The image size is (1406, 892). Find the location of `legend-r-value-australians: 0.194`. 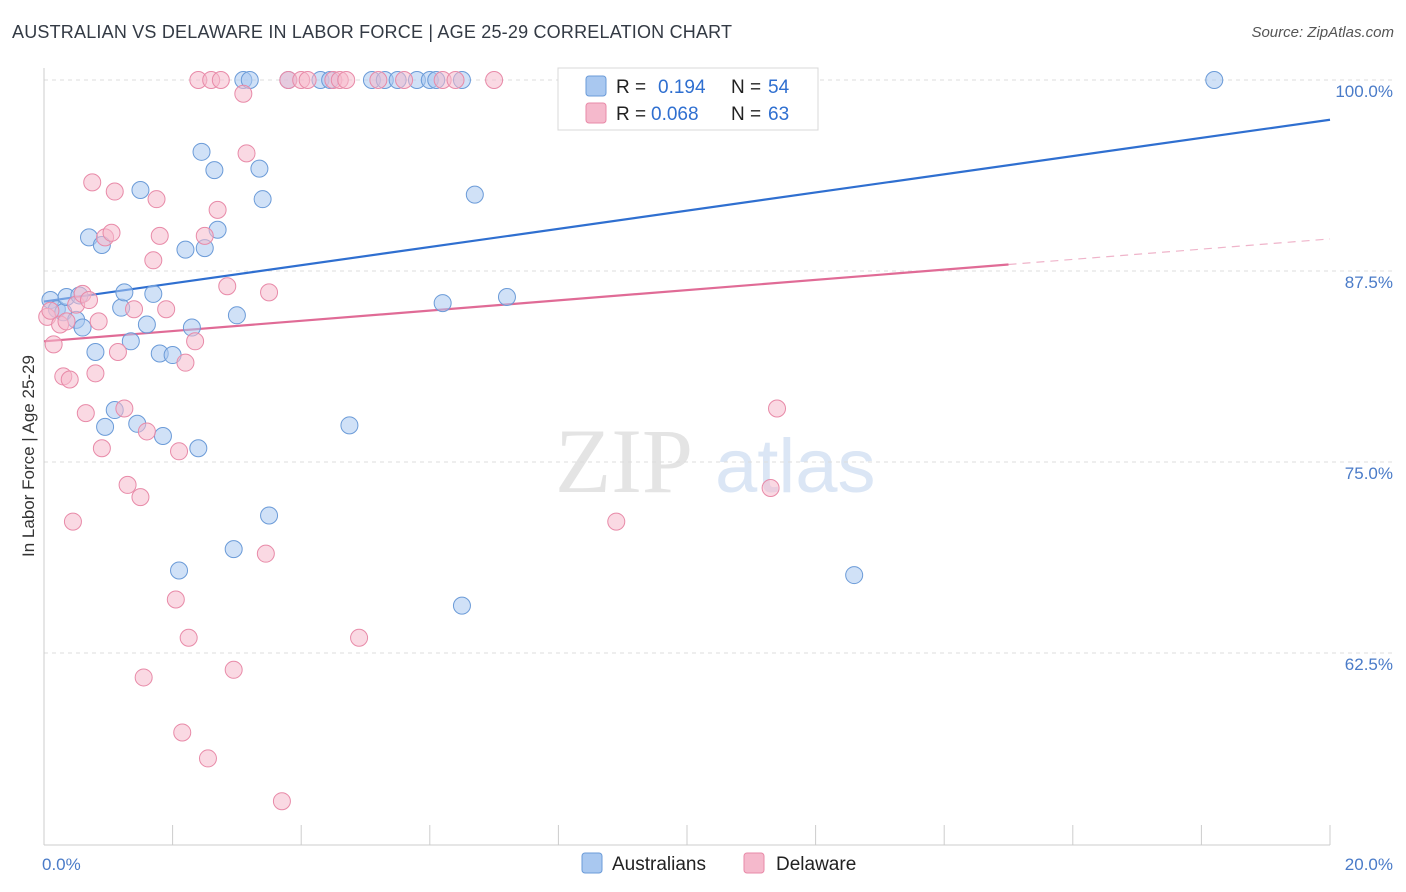

legend-r-value-australians: 0.194 is located at coordinates (682, 87).